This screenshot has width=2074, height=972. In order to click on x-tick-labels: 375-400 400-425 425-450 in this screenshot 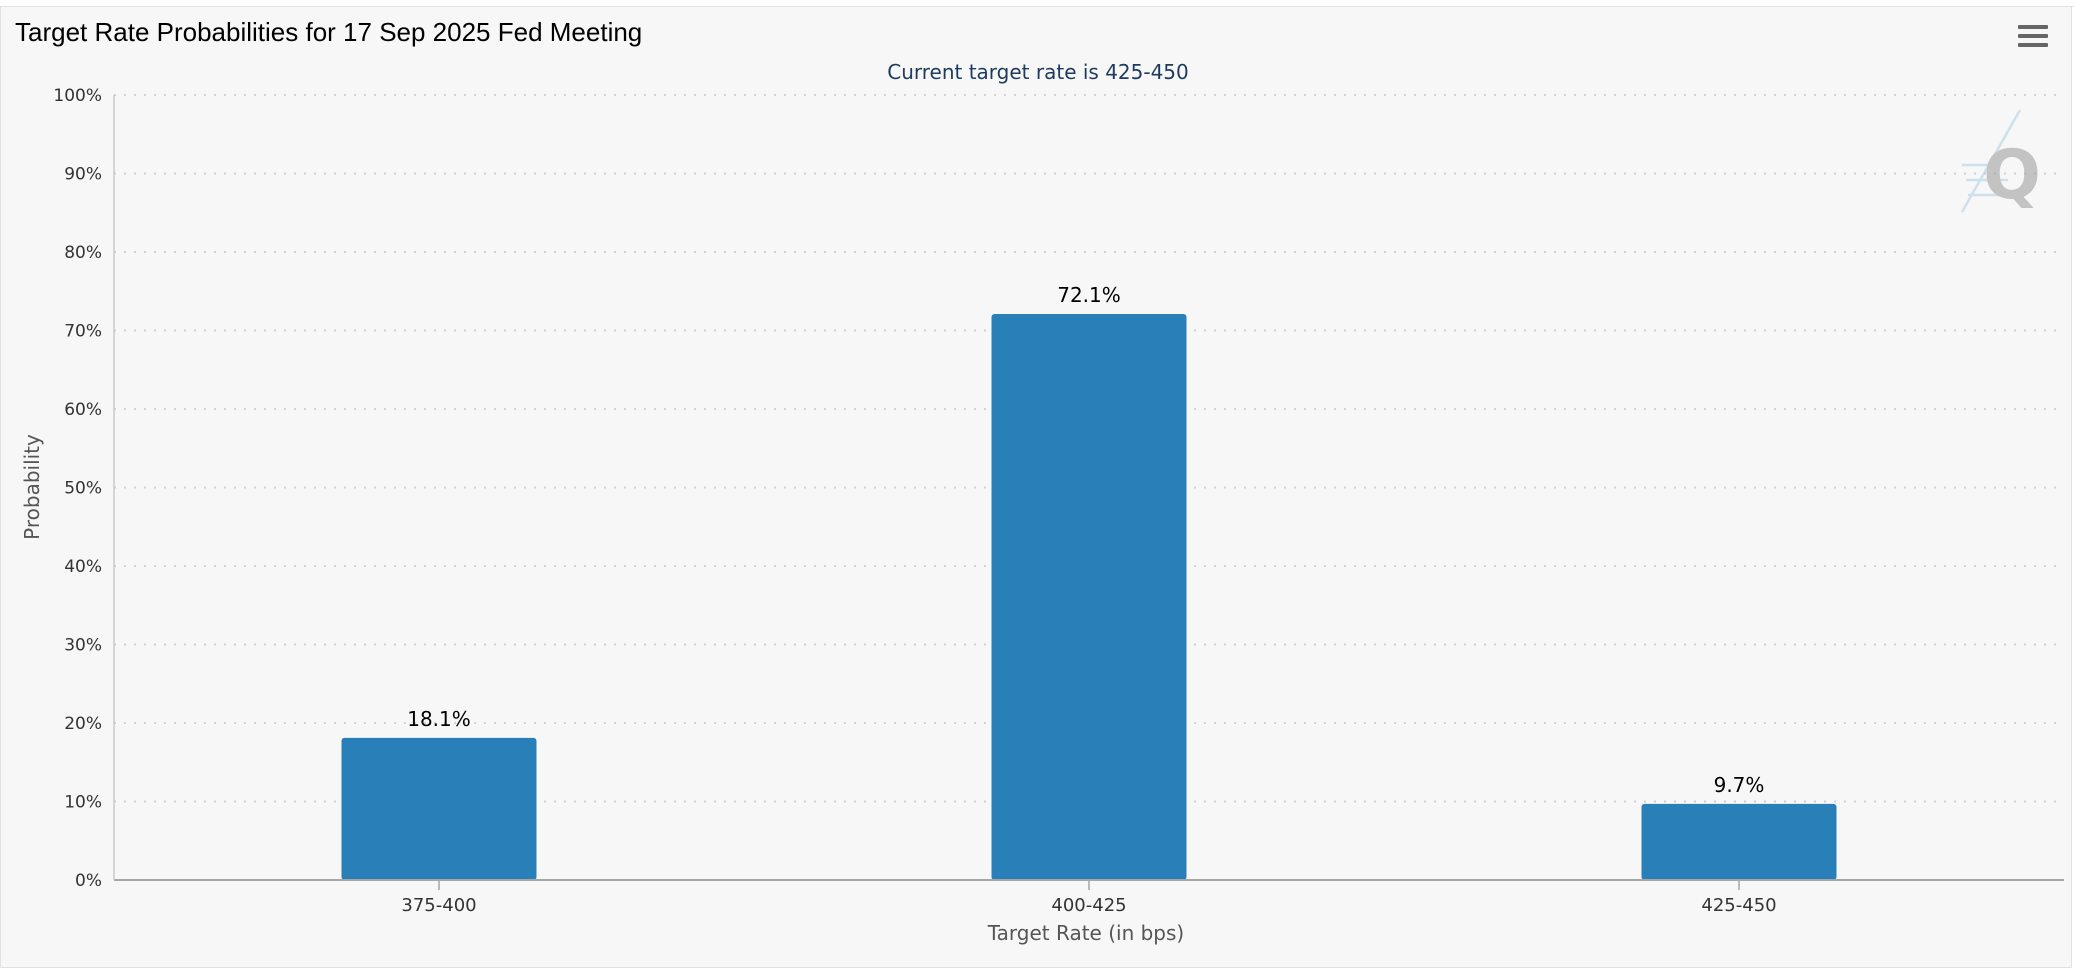, I will do `click(1089, 898)`.